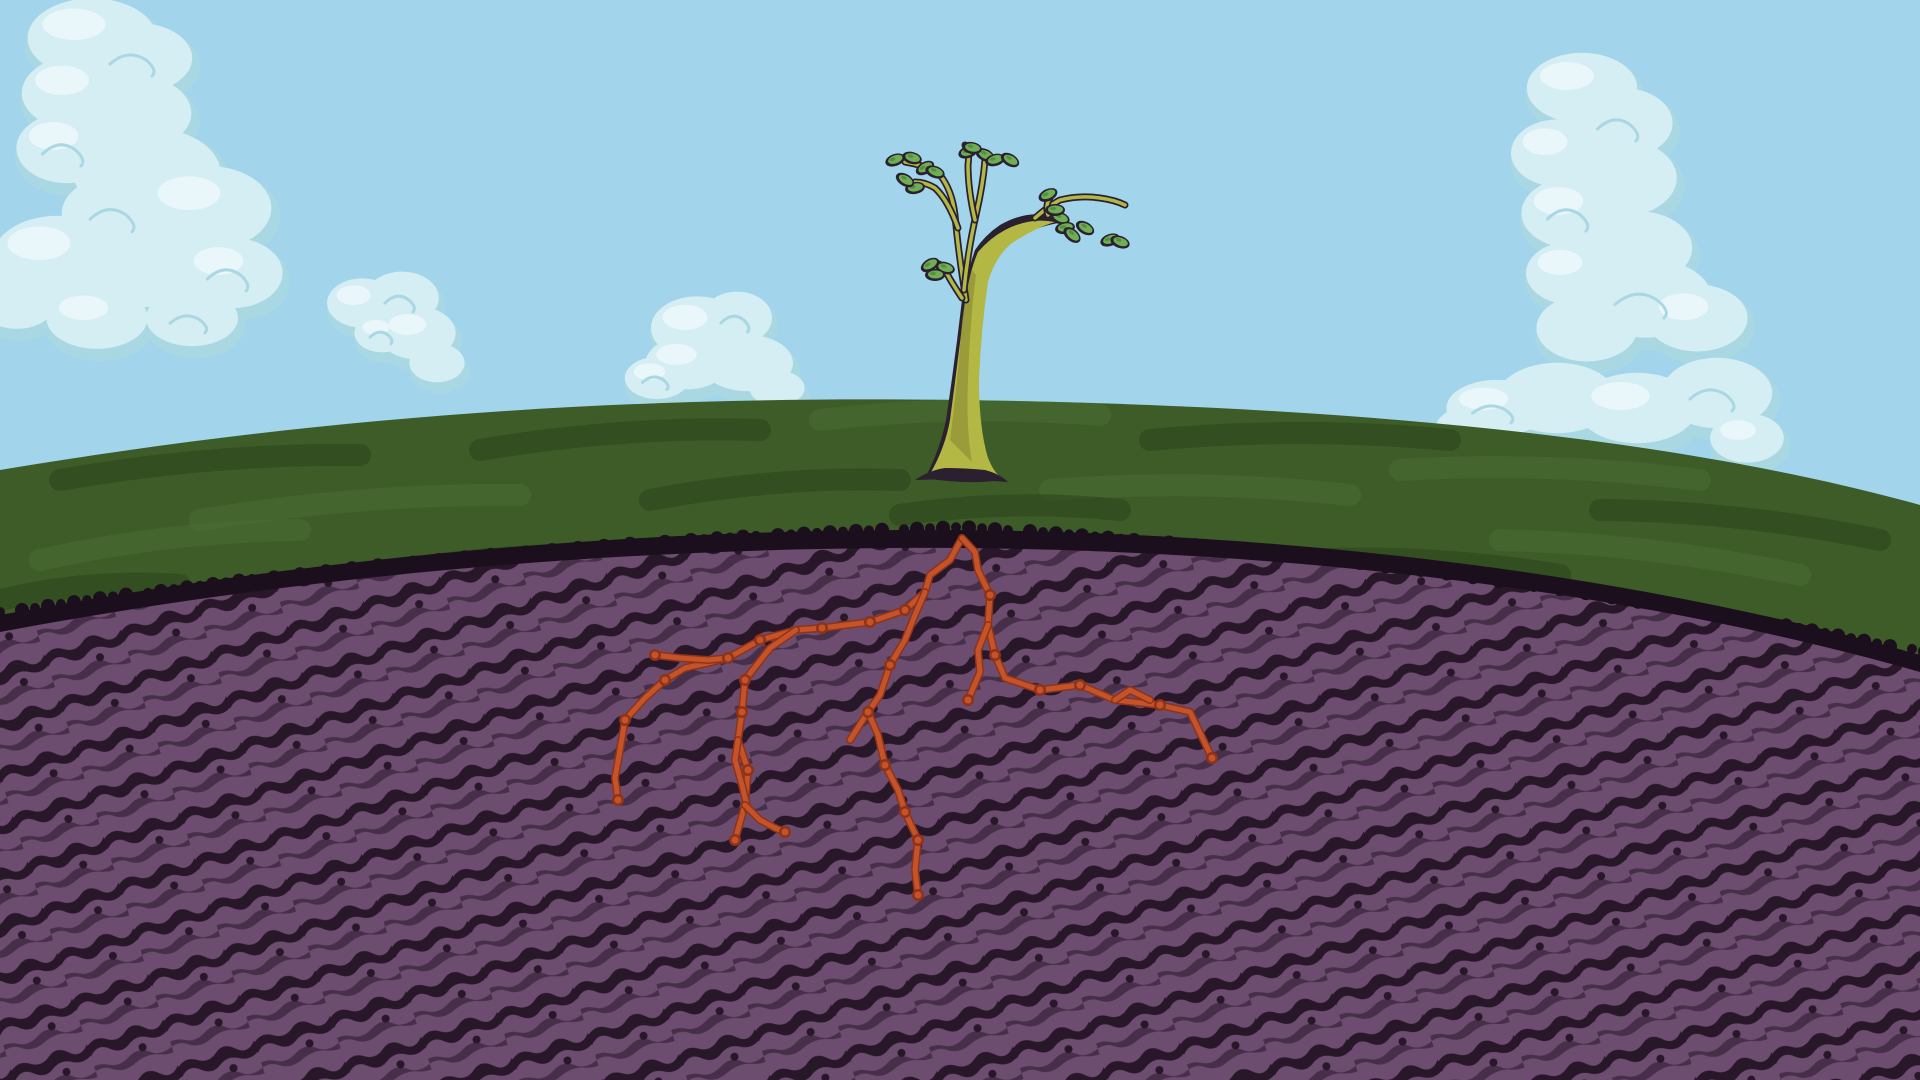 The image size is (1920, 1080). I want to click on cloud-small-left, so click(398, 332).